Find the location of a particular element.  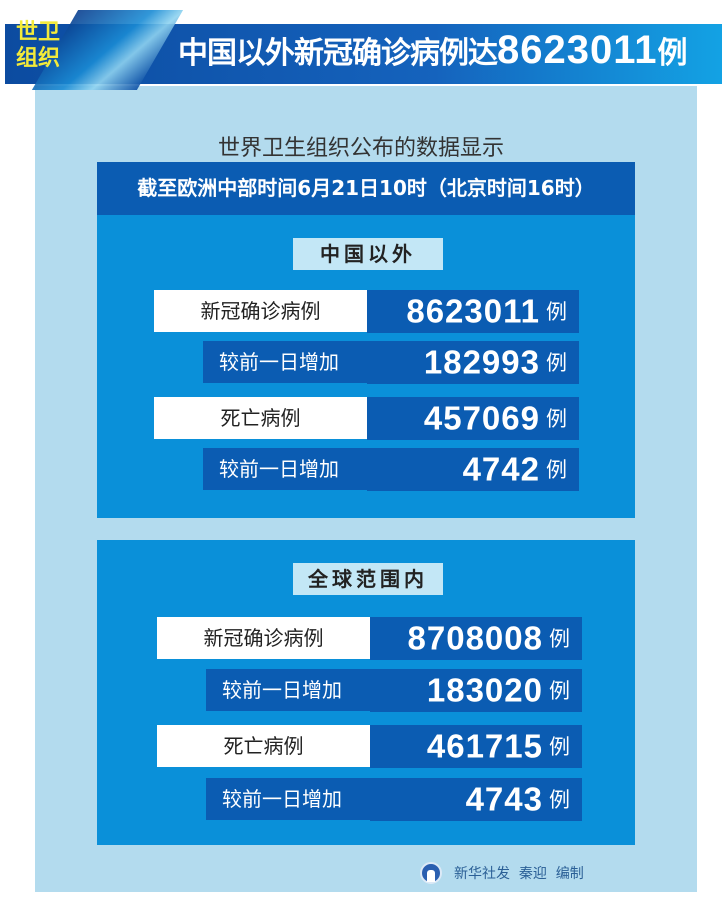

row-value: 8708008 例 is located at coordinates (476, 638).